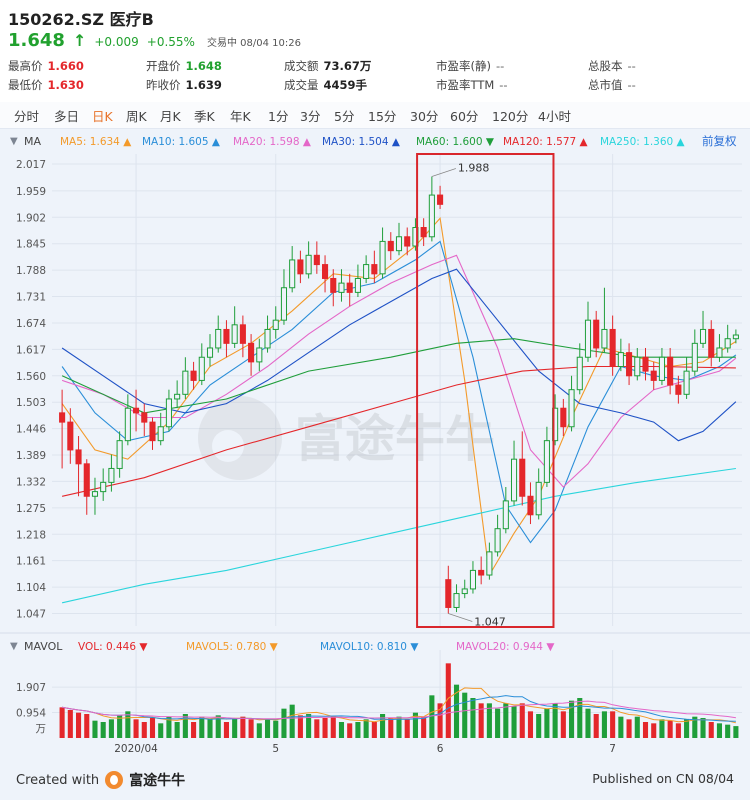 The height and width of the screenshot is (800, 750). I want to click on footer: Created with 富途牛牛 Published on CN 08/04, so click(375, 780).